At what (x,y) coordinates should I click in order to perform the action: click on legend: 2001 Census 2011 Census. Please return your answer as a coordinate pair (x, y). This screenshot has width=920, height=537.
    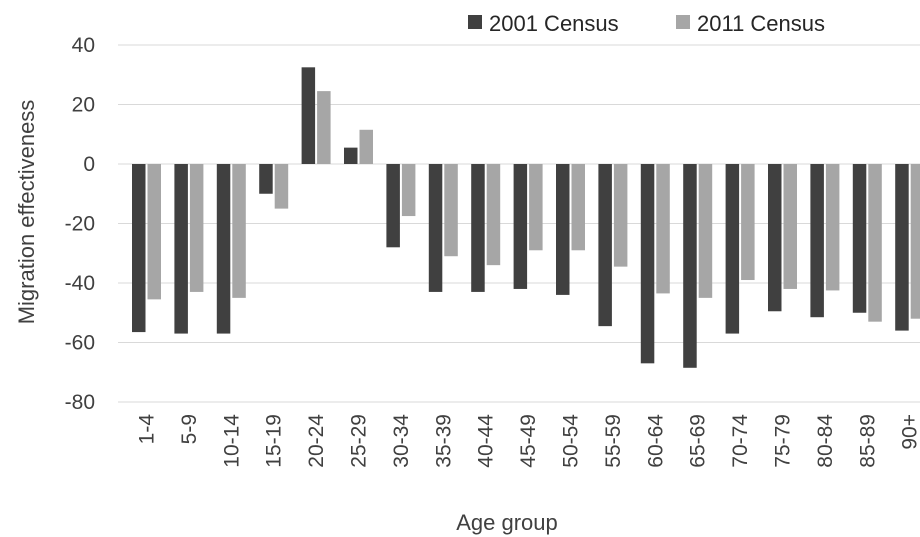
    Looking at the image, I should click on (646, 23).